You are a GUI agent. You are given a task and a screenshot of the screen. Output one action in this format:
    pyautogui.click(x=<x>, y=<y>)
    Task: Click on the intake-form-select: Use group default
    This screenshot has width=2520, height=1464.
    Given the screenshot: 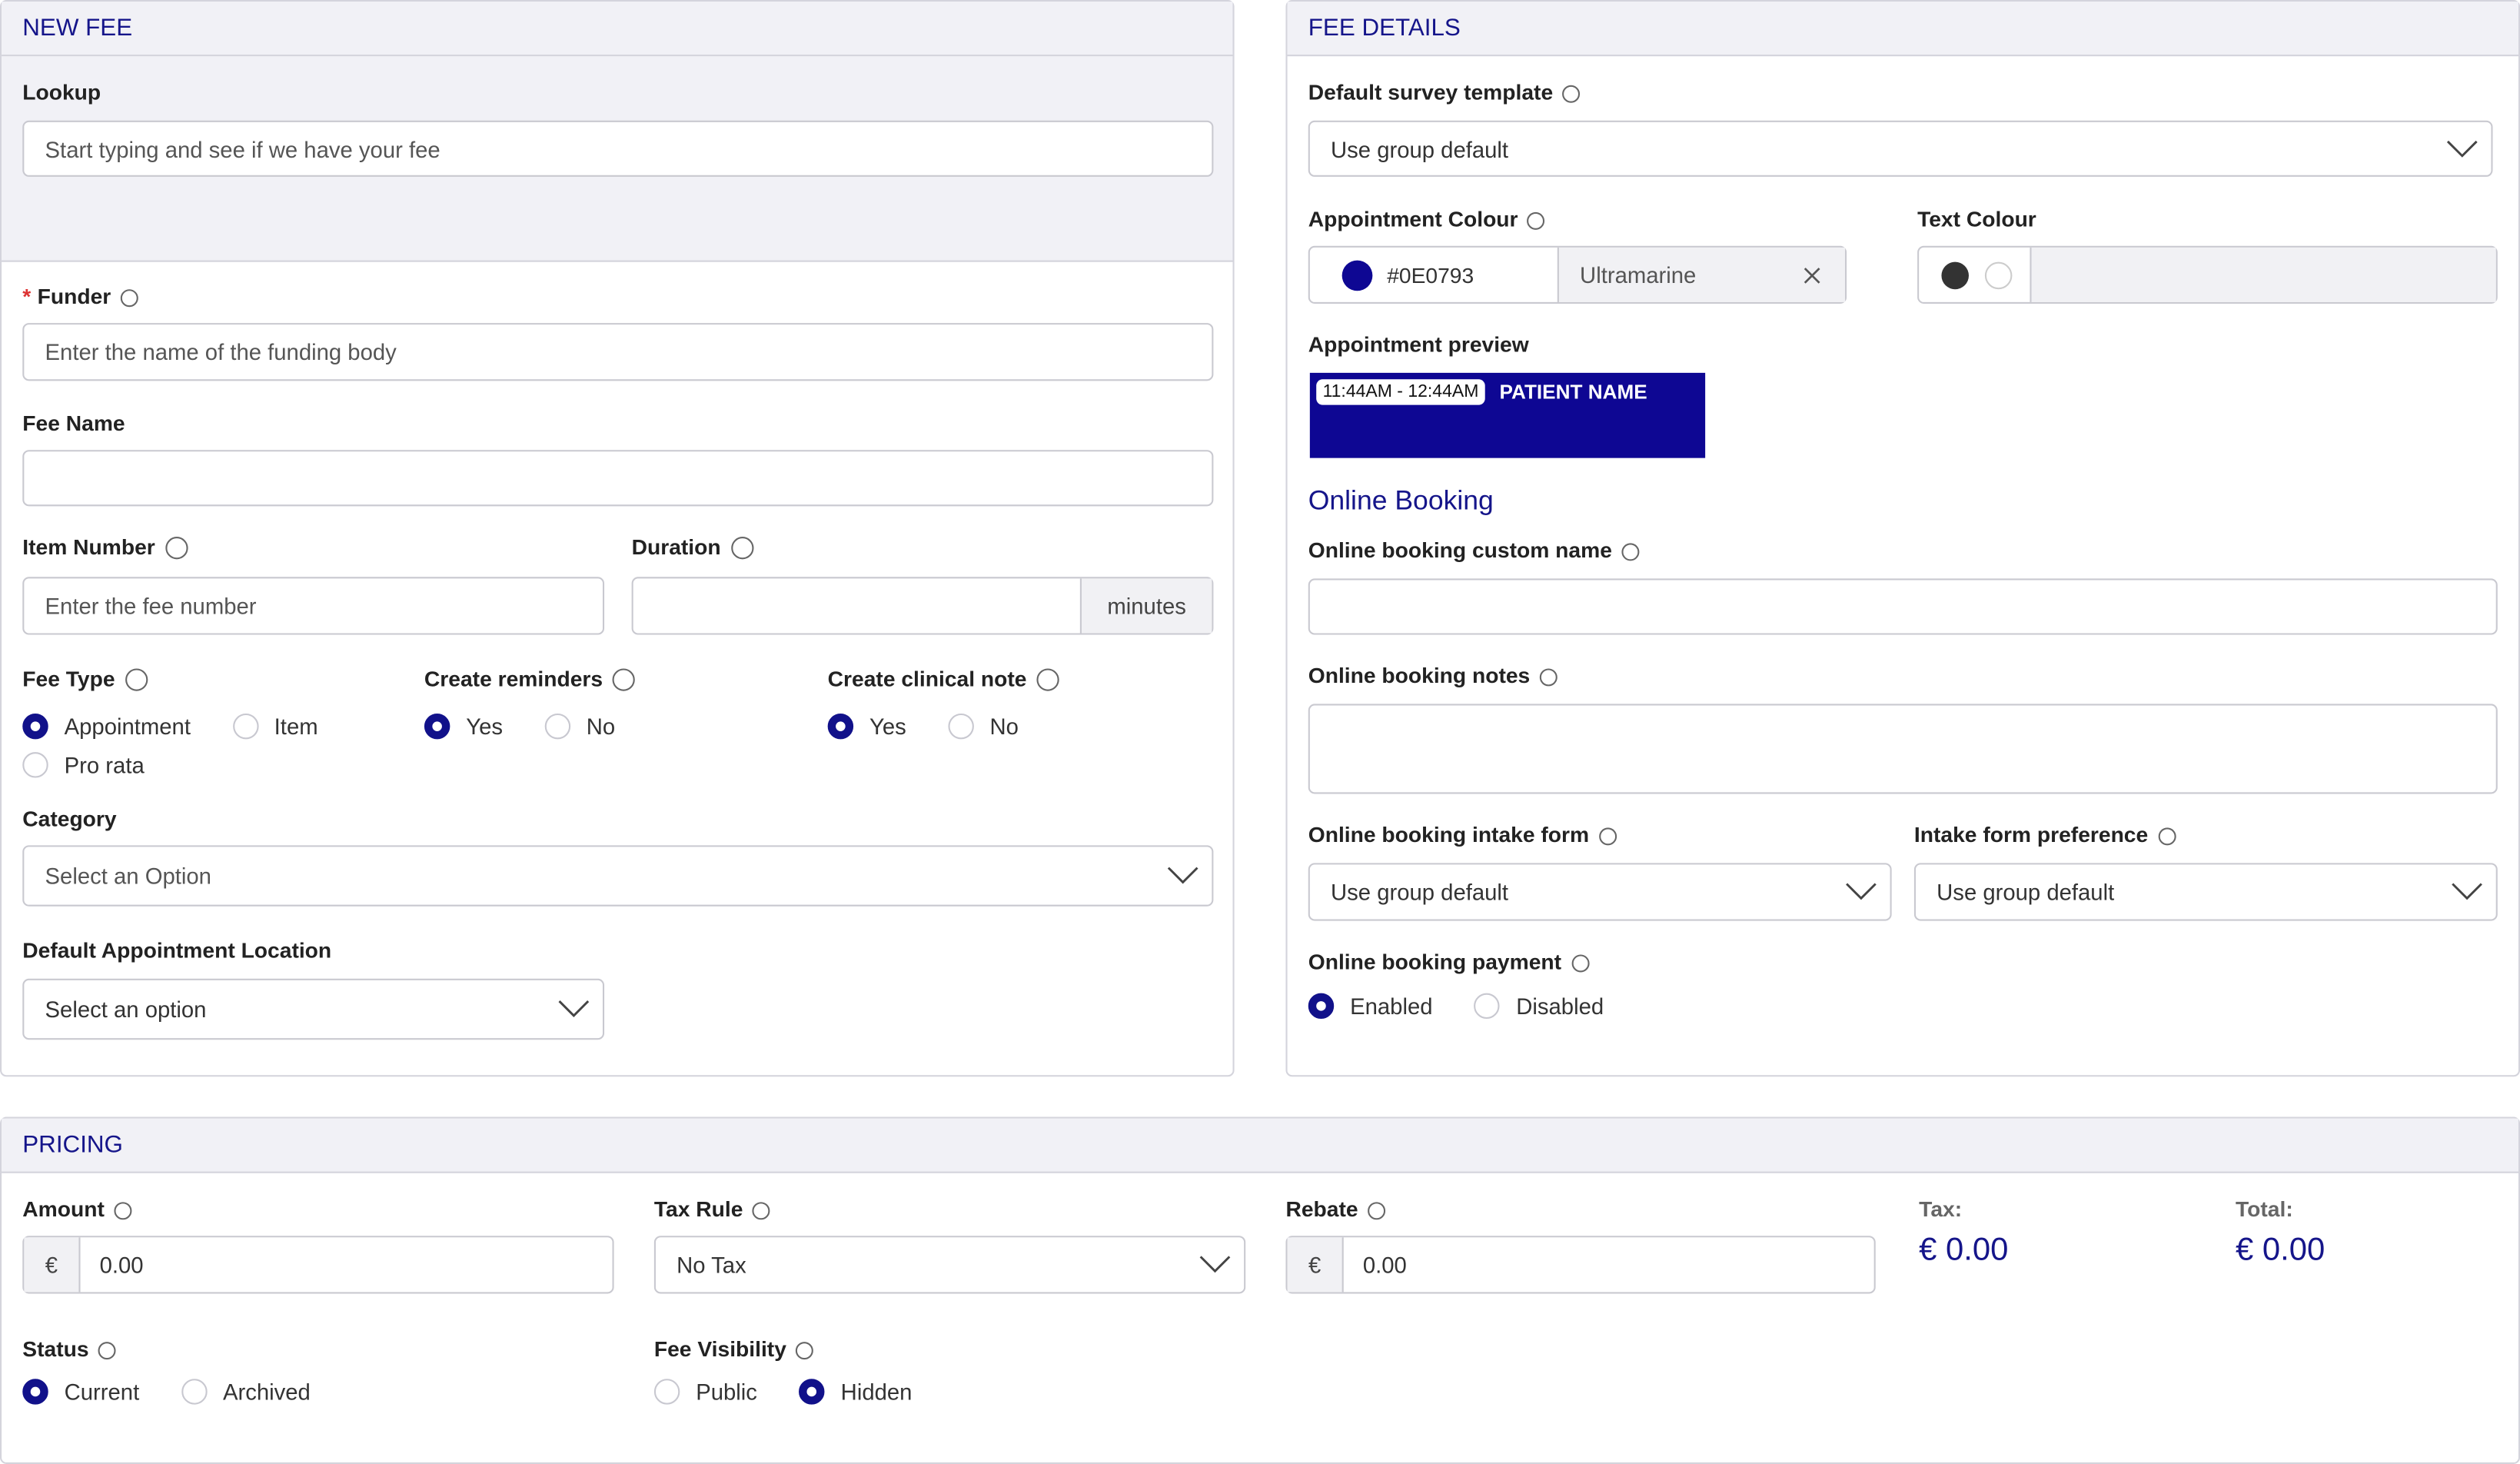 What is the action you would take?
    pyautogui.click(x=1600, y=892)
    